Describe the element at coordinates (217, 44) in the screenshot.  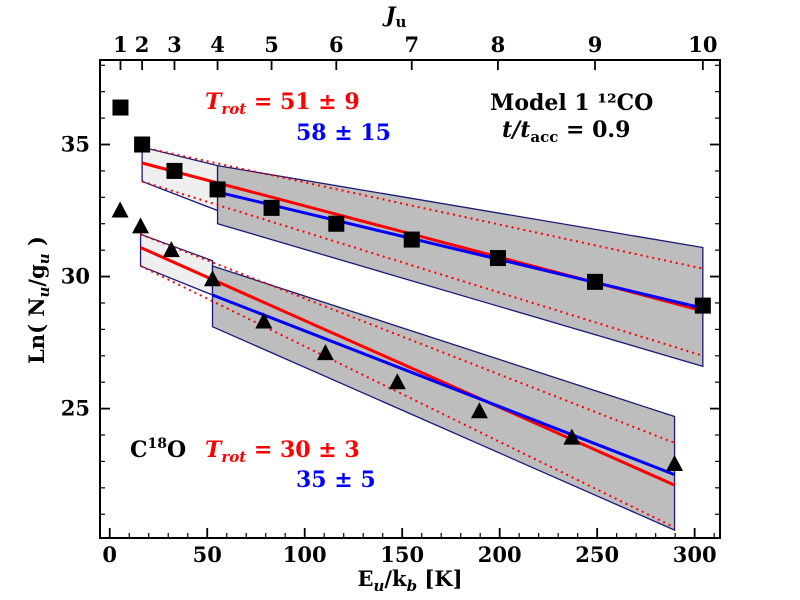
I see `top-tick-label-3: 4` at that location.